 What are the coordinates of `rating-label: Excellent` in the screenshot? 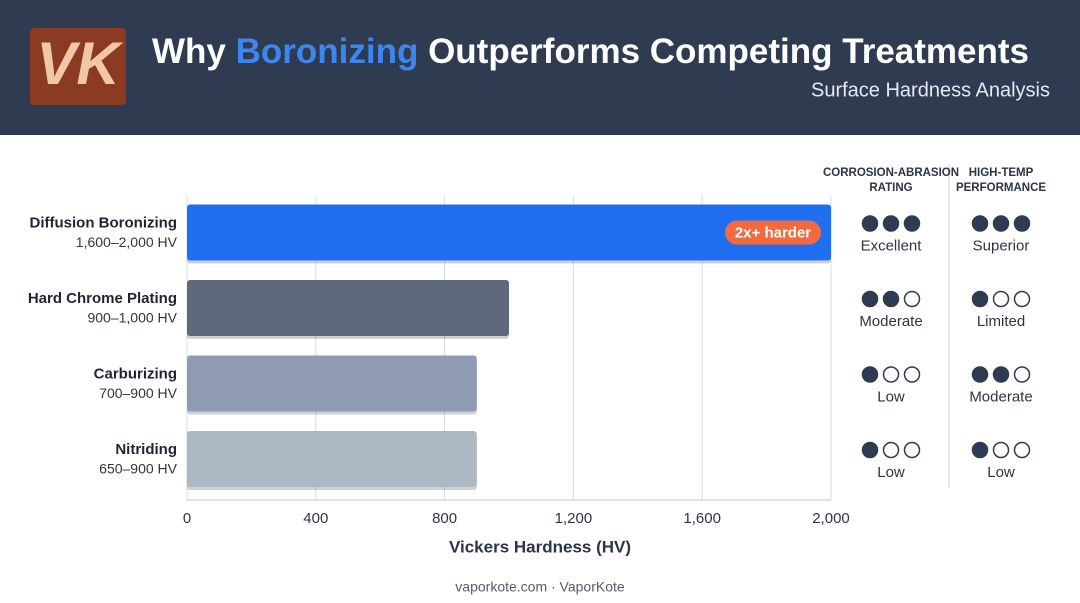 It's located at (892, 245).